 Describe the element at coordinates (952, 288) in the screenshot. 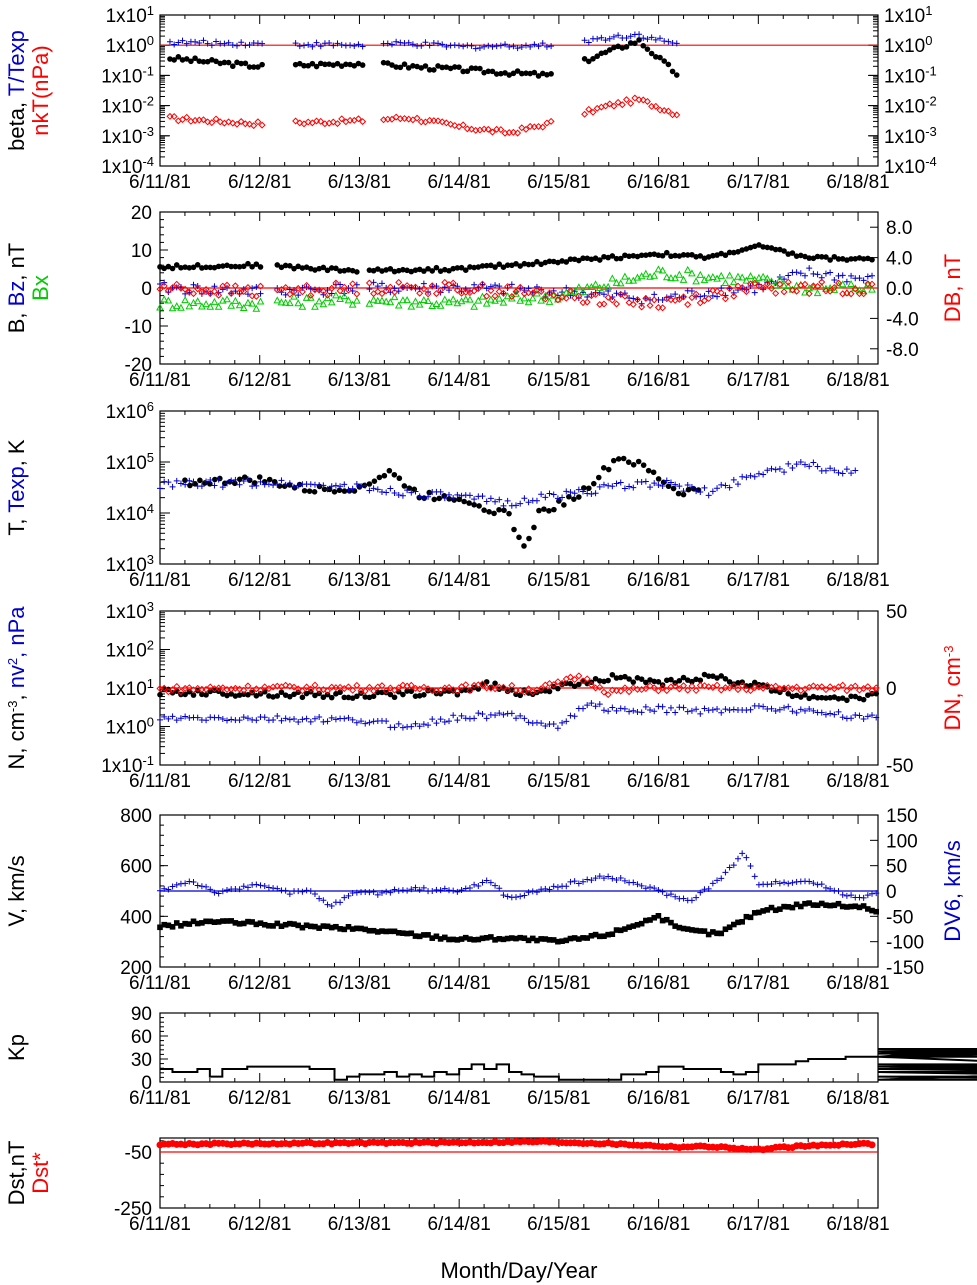

I see `y-axis-right-label: DB, nT` at that location.